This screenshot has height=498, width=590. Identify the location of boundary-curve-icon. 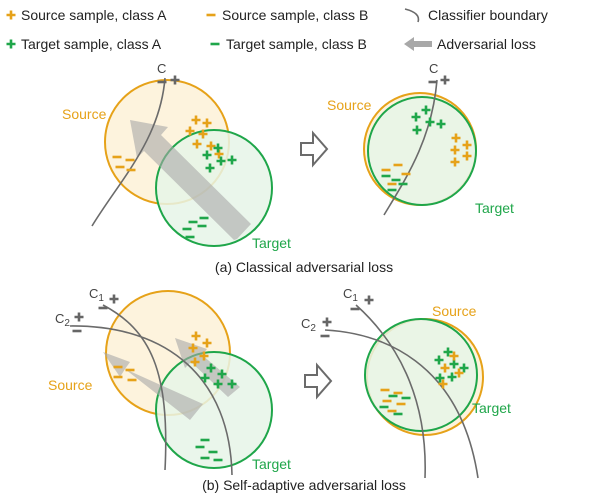
(412, 15).